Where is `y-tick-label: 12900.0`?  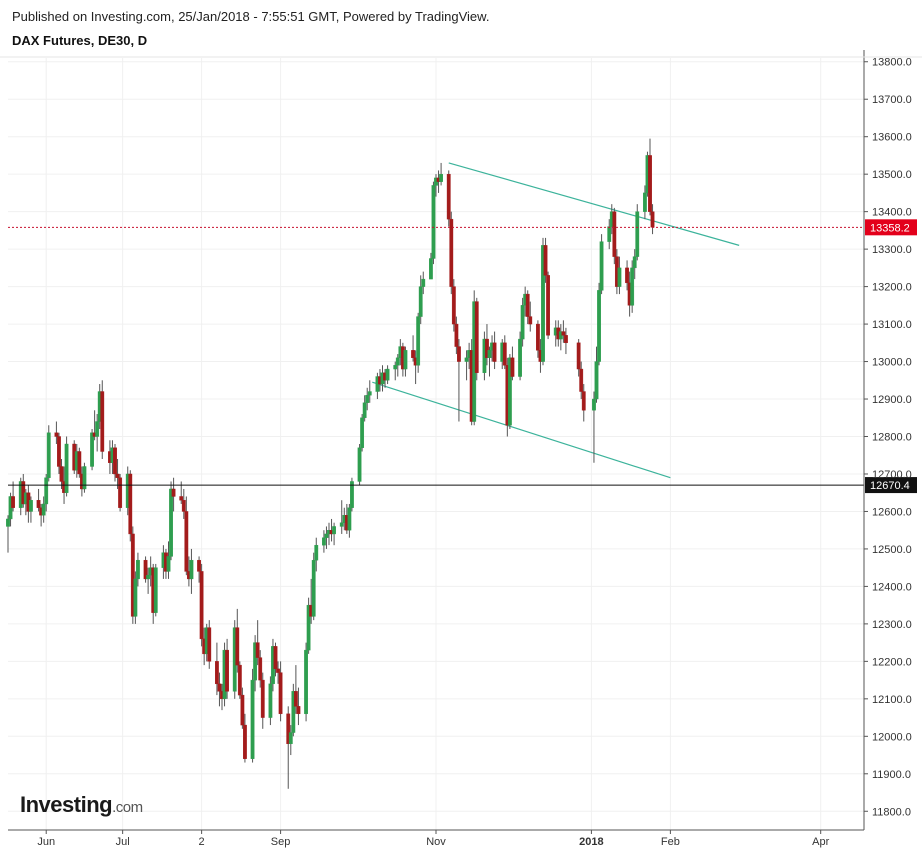 y-tick-label: 12900.0 is located at coordinates (892, 400).